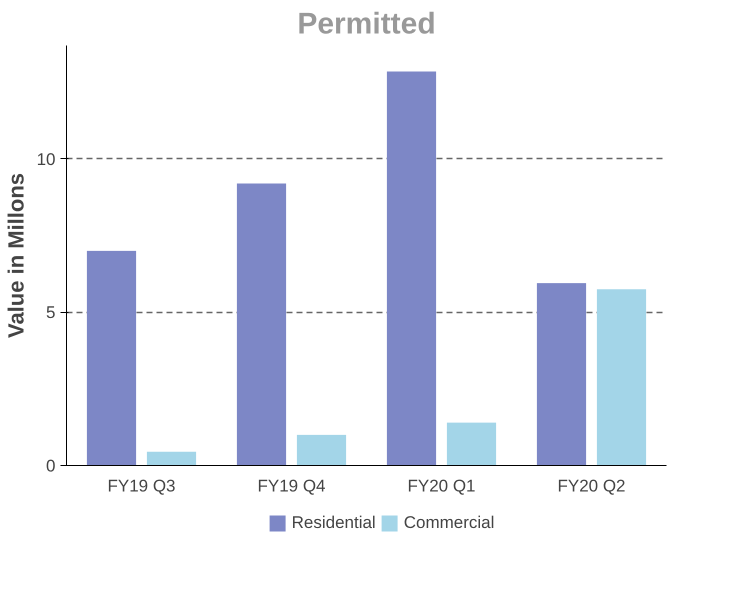 The height and width of the screenshot is (603, 729). What do you see at coordinates (366, 24) in the screenshot?
I see `chart-title: Permitted` at bounding box center [366, 24].